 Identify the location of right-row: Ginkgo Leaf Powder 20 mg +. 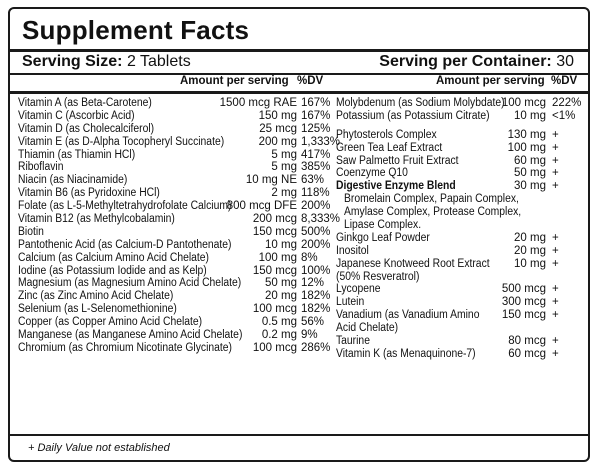
(459, 238).